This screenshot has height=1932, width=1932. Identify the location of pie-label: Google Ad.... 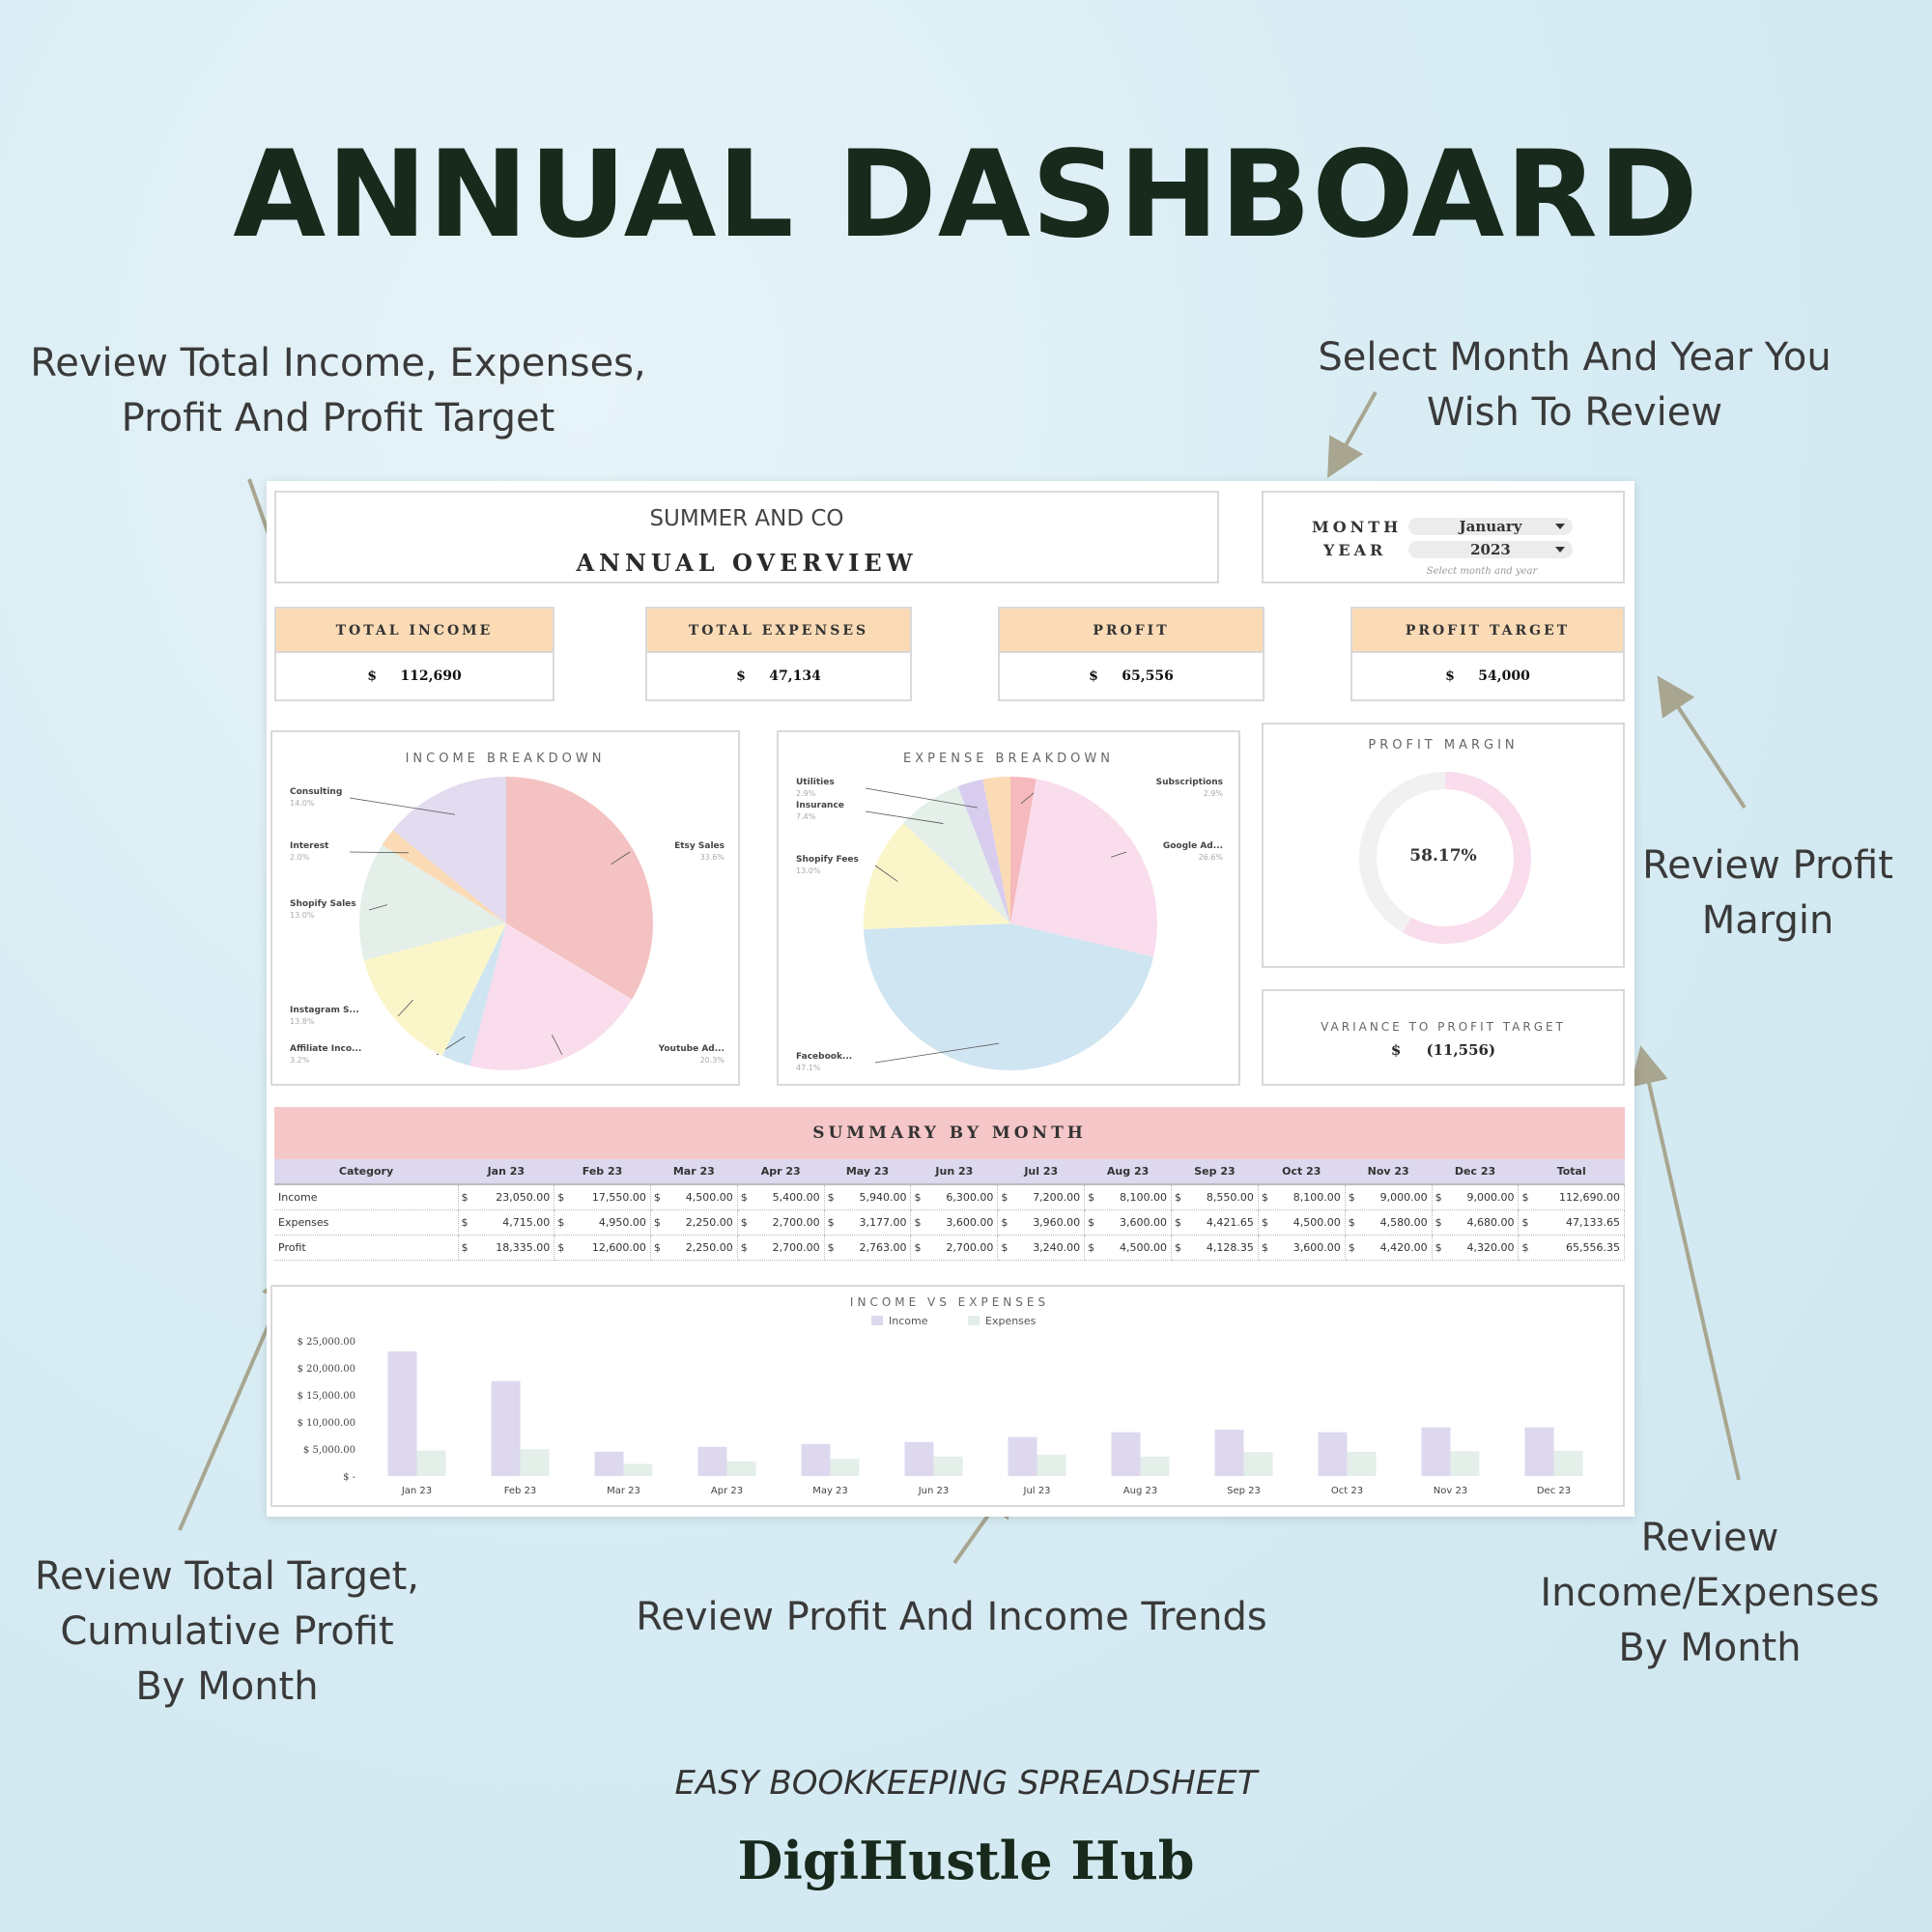
(1193, 846).